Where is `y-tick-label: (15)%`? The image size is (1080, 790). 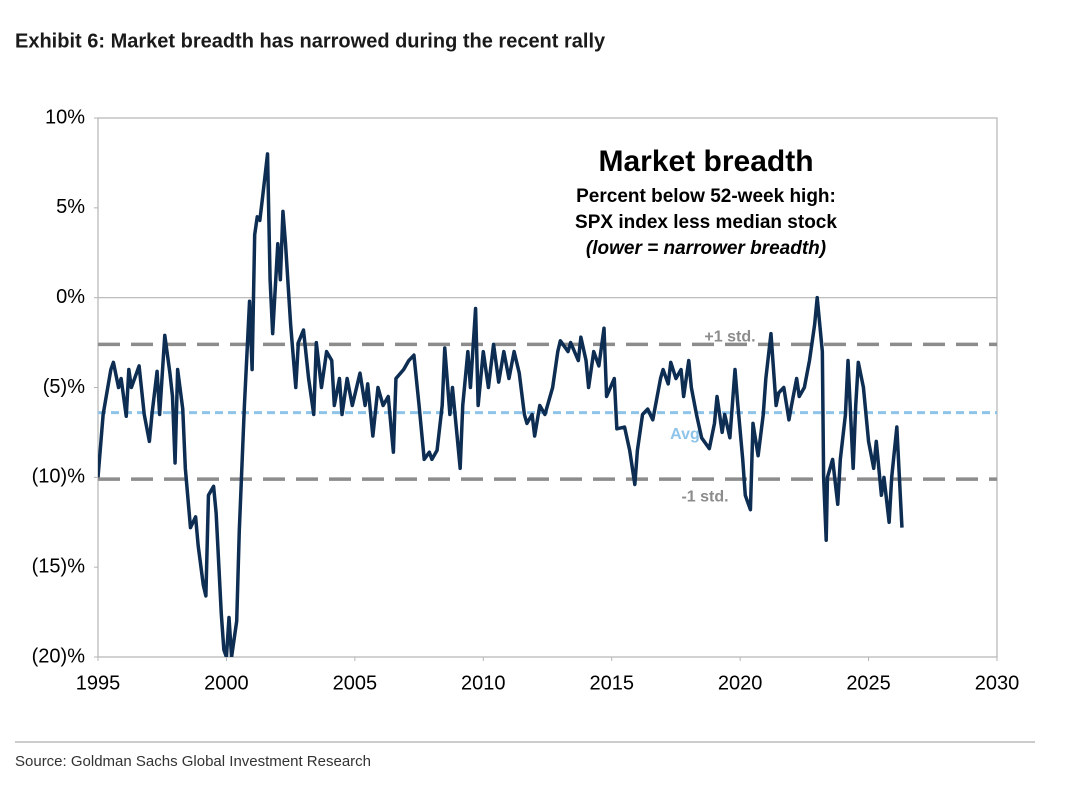
y-tick-label: (15)% is located at coordinates (59, 566).